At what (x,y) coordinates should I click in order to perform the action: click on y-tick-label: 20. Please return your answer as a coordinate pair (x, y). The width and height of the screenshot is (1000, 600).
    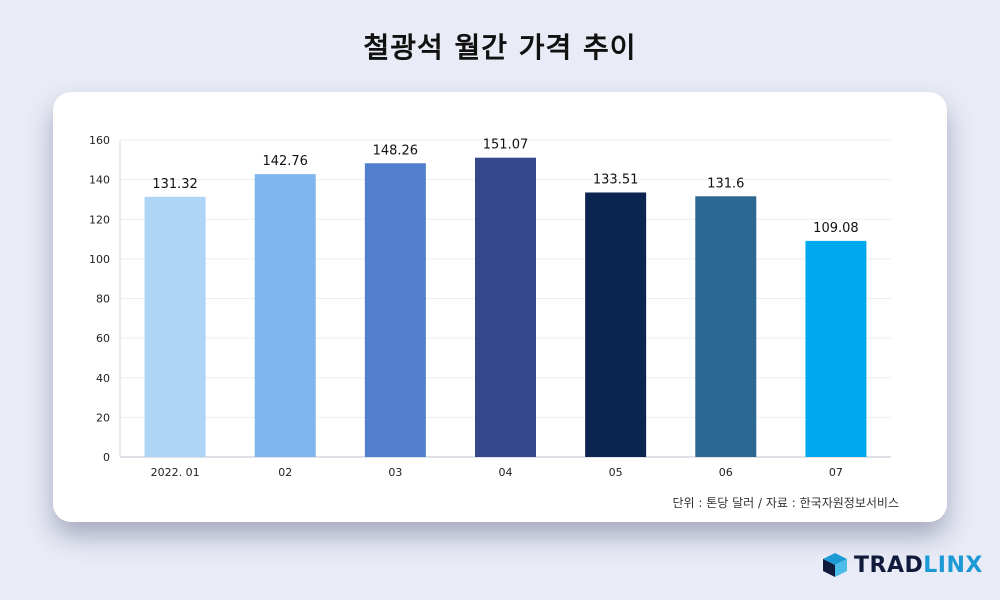
    Looking at the image, I should click on (103, 417).